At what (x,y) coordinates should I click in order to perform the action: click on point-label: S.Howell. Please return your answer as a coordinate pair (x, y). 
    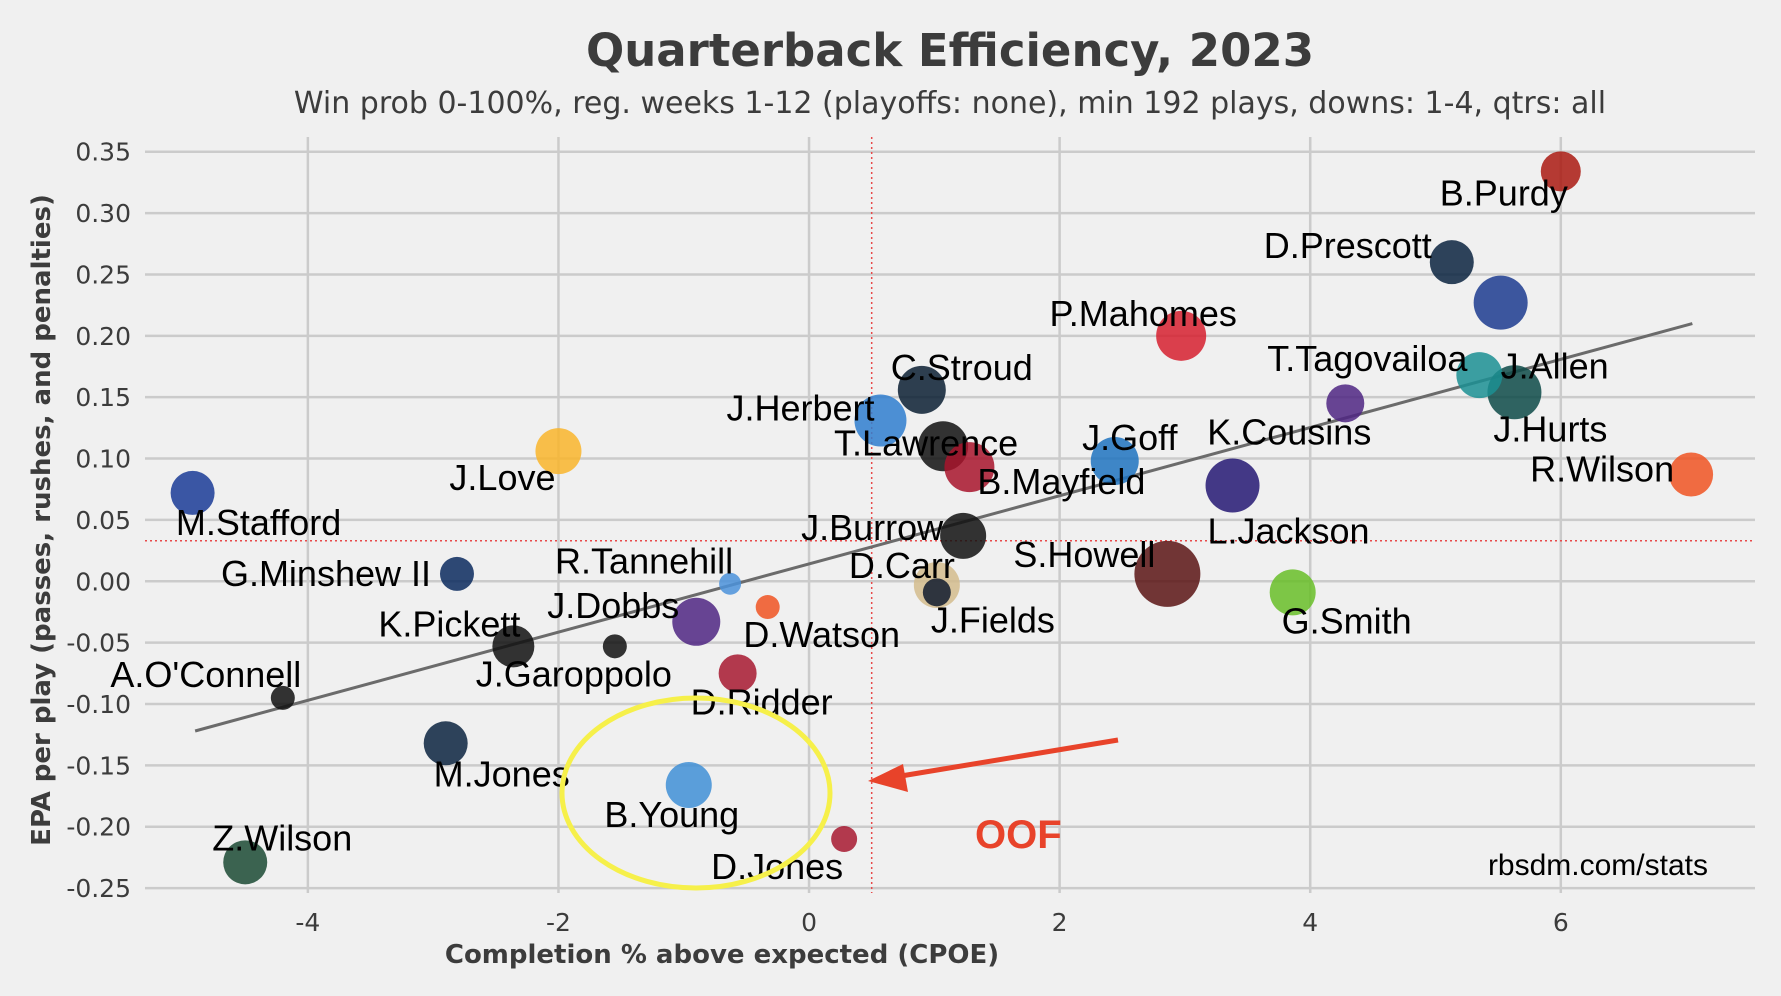
    Looking at the image, I should click on (1084, 554).